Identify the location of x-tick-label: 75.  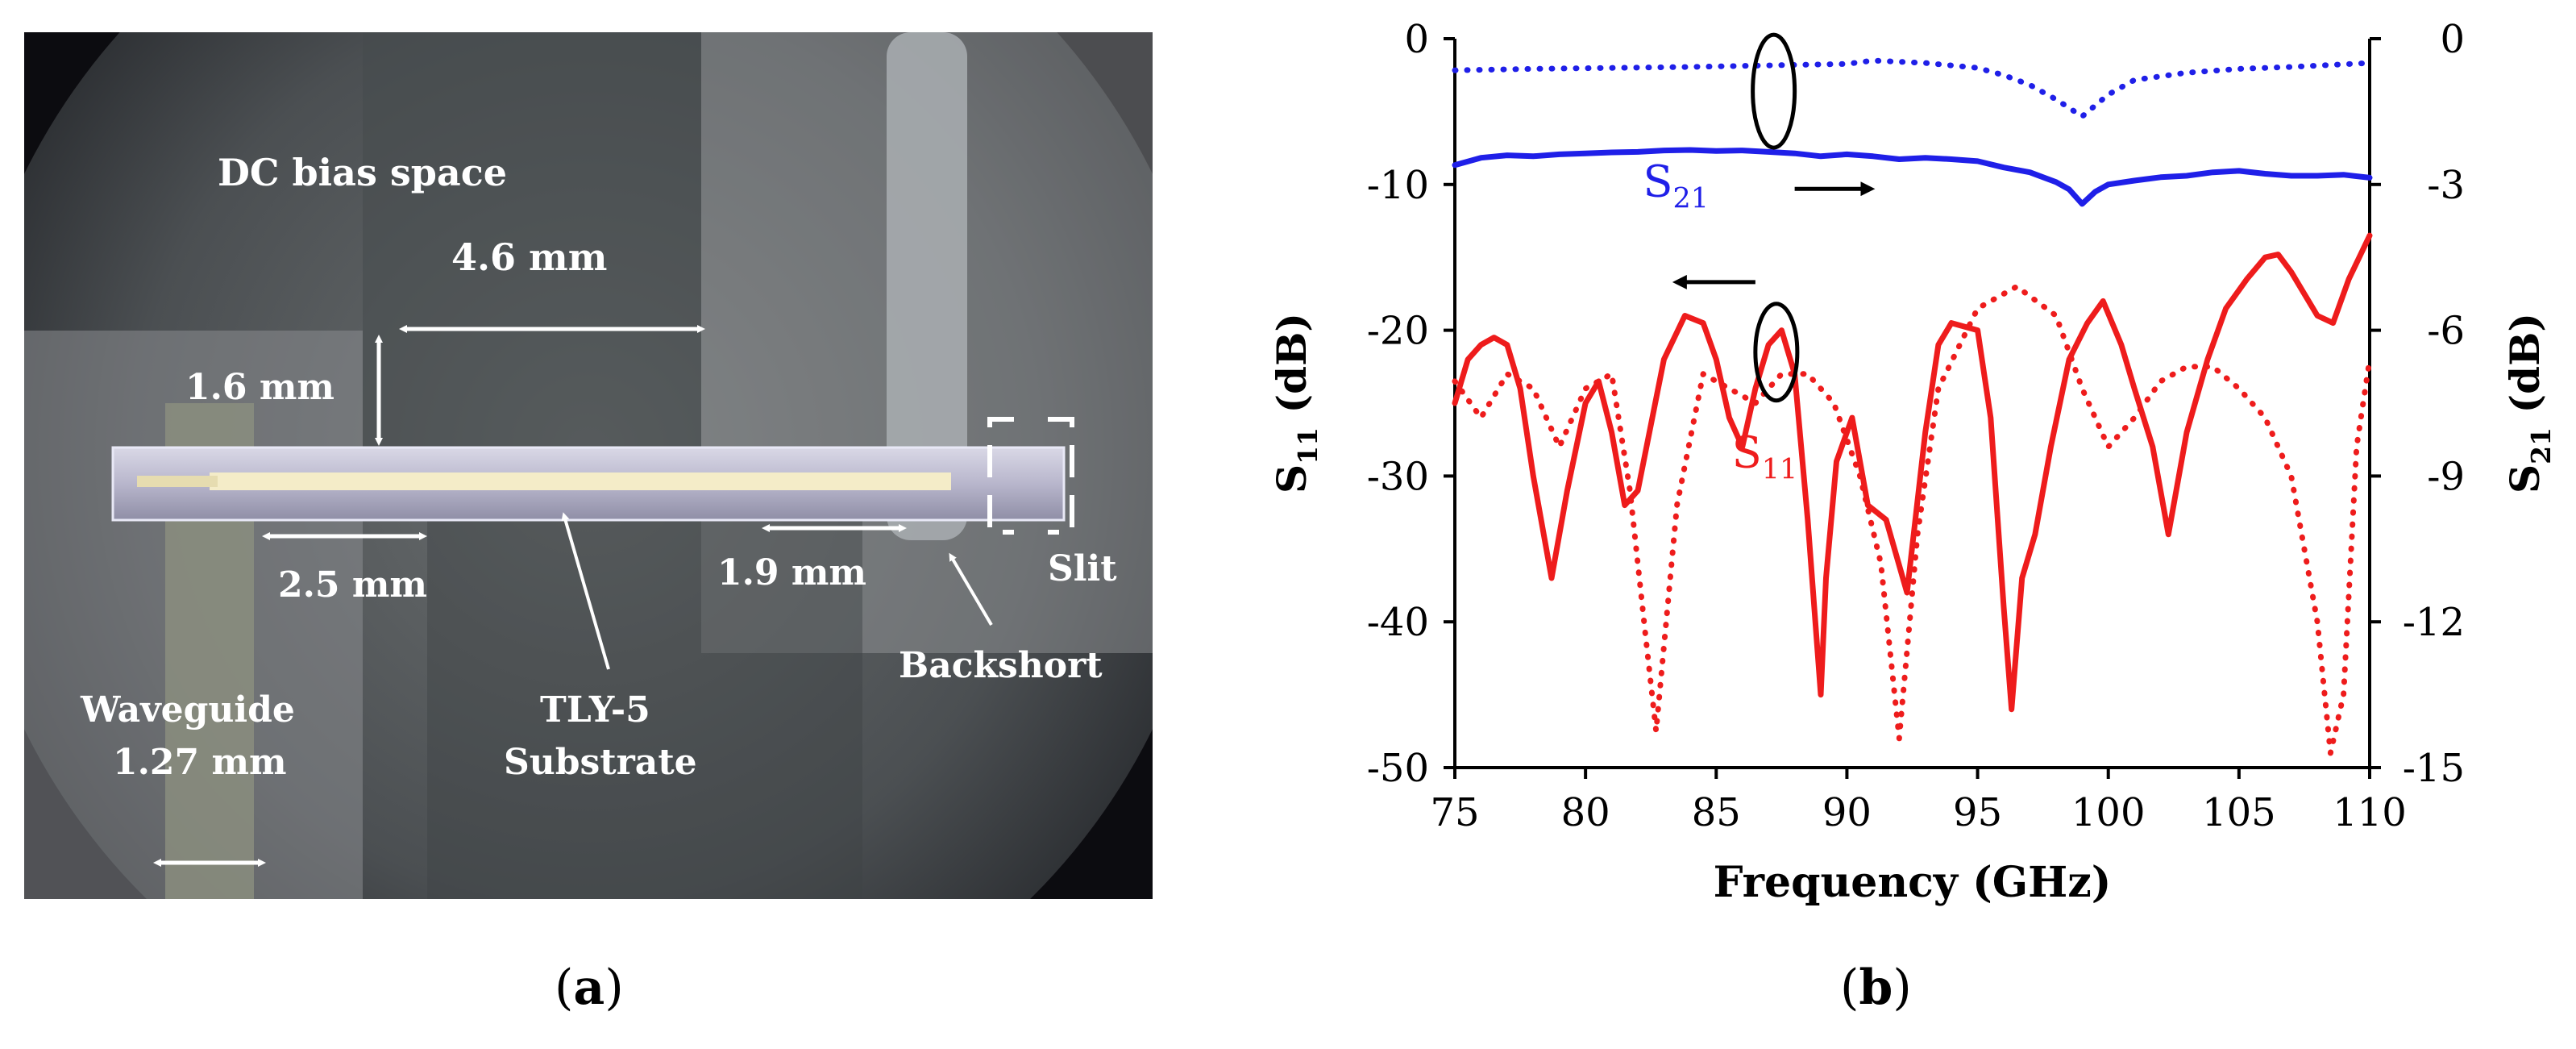
(1454, 813).